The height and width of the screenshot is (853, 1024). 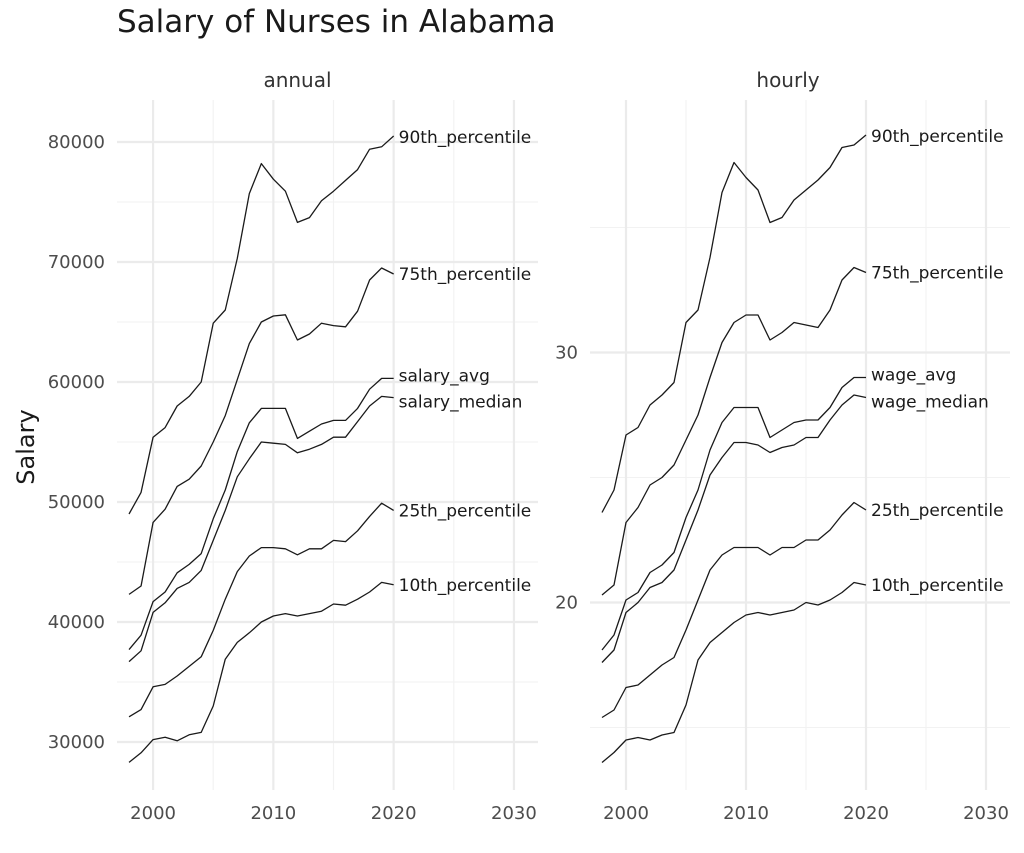 What do you see at coordinates (913, 376) in the screenshot?
I see `series-label-wage_avg: wage_avg` at bounding box center [913, 376].